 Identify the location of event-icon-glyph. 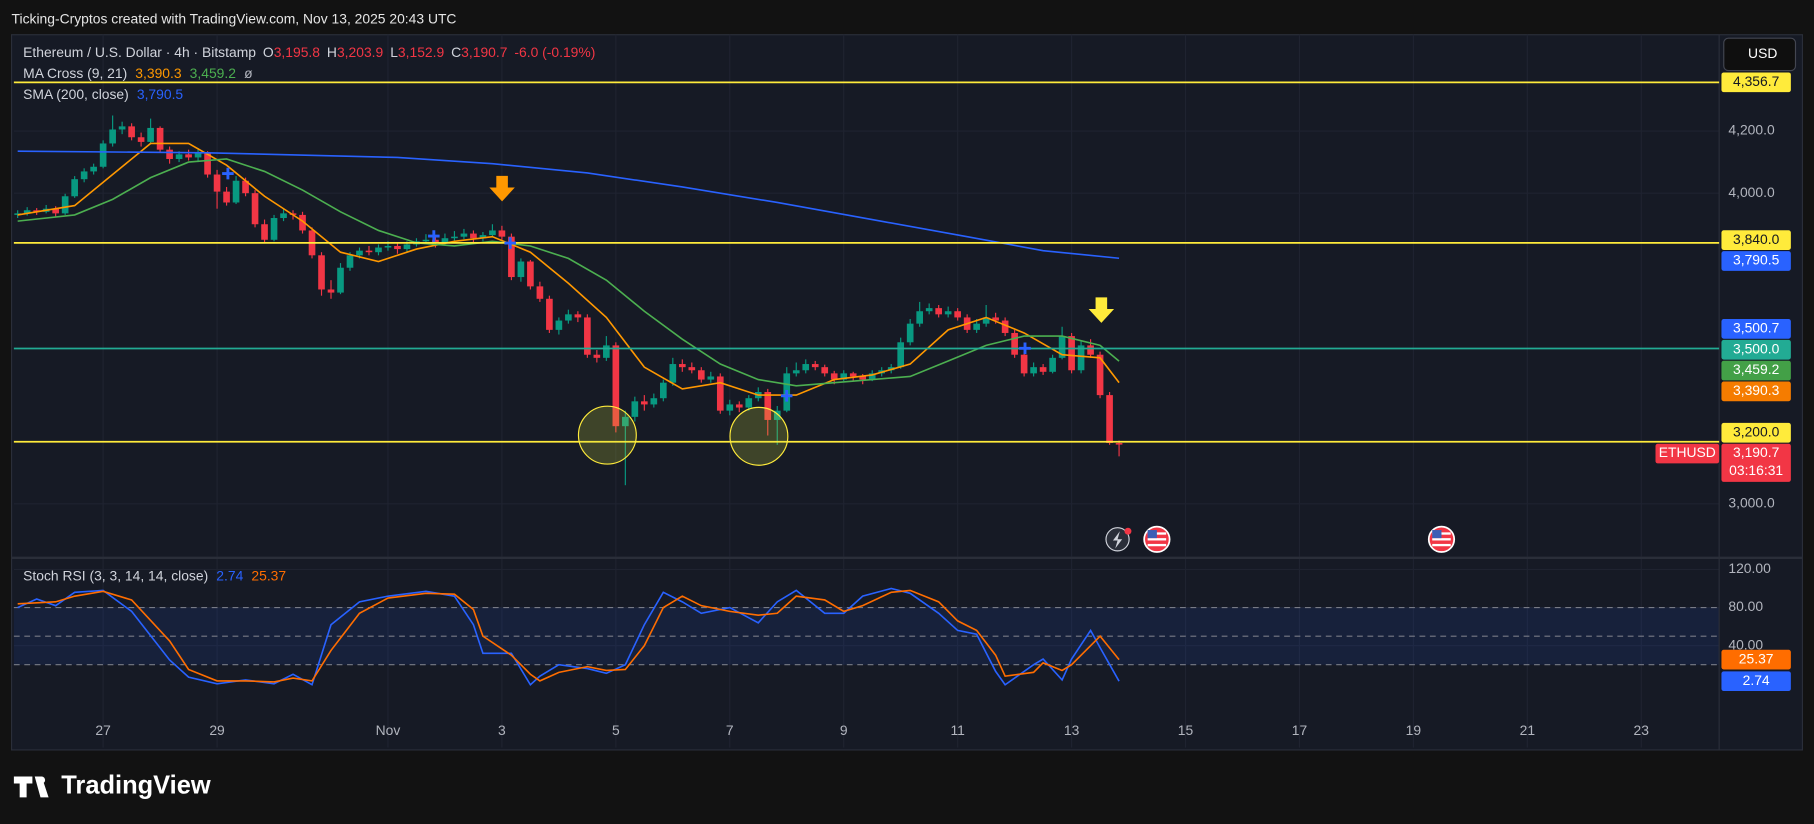
(1117, 540).